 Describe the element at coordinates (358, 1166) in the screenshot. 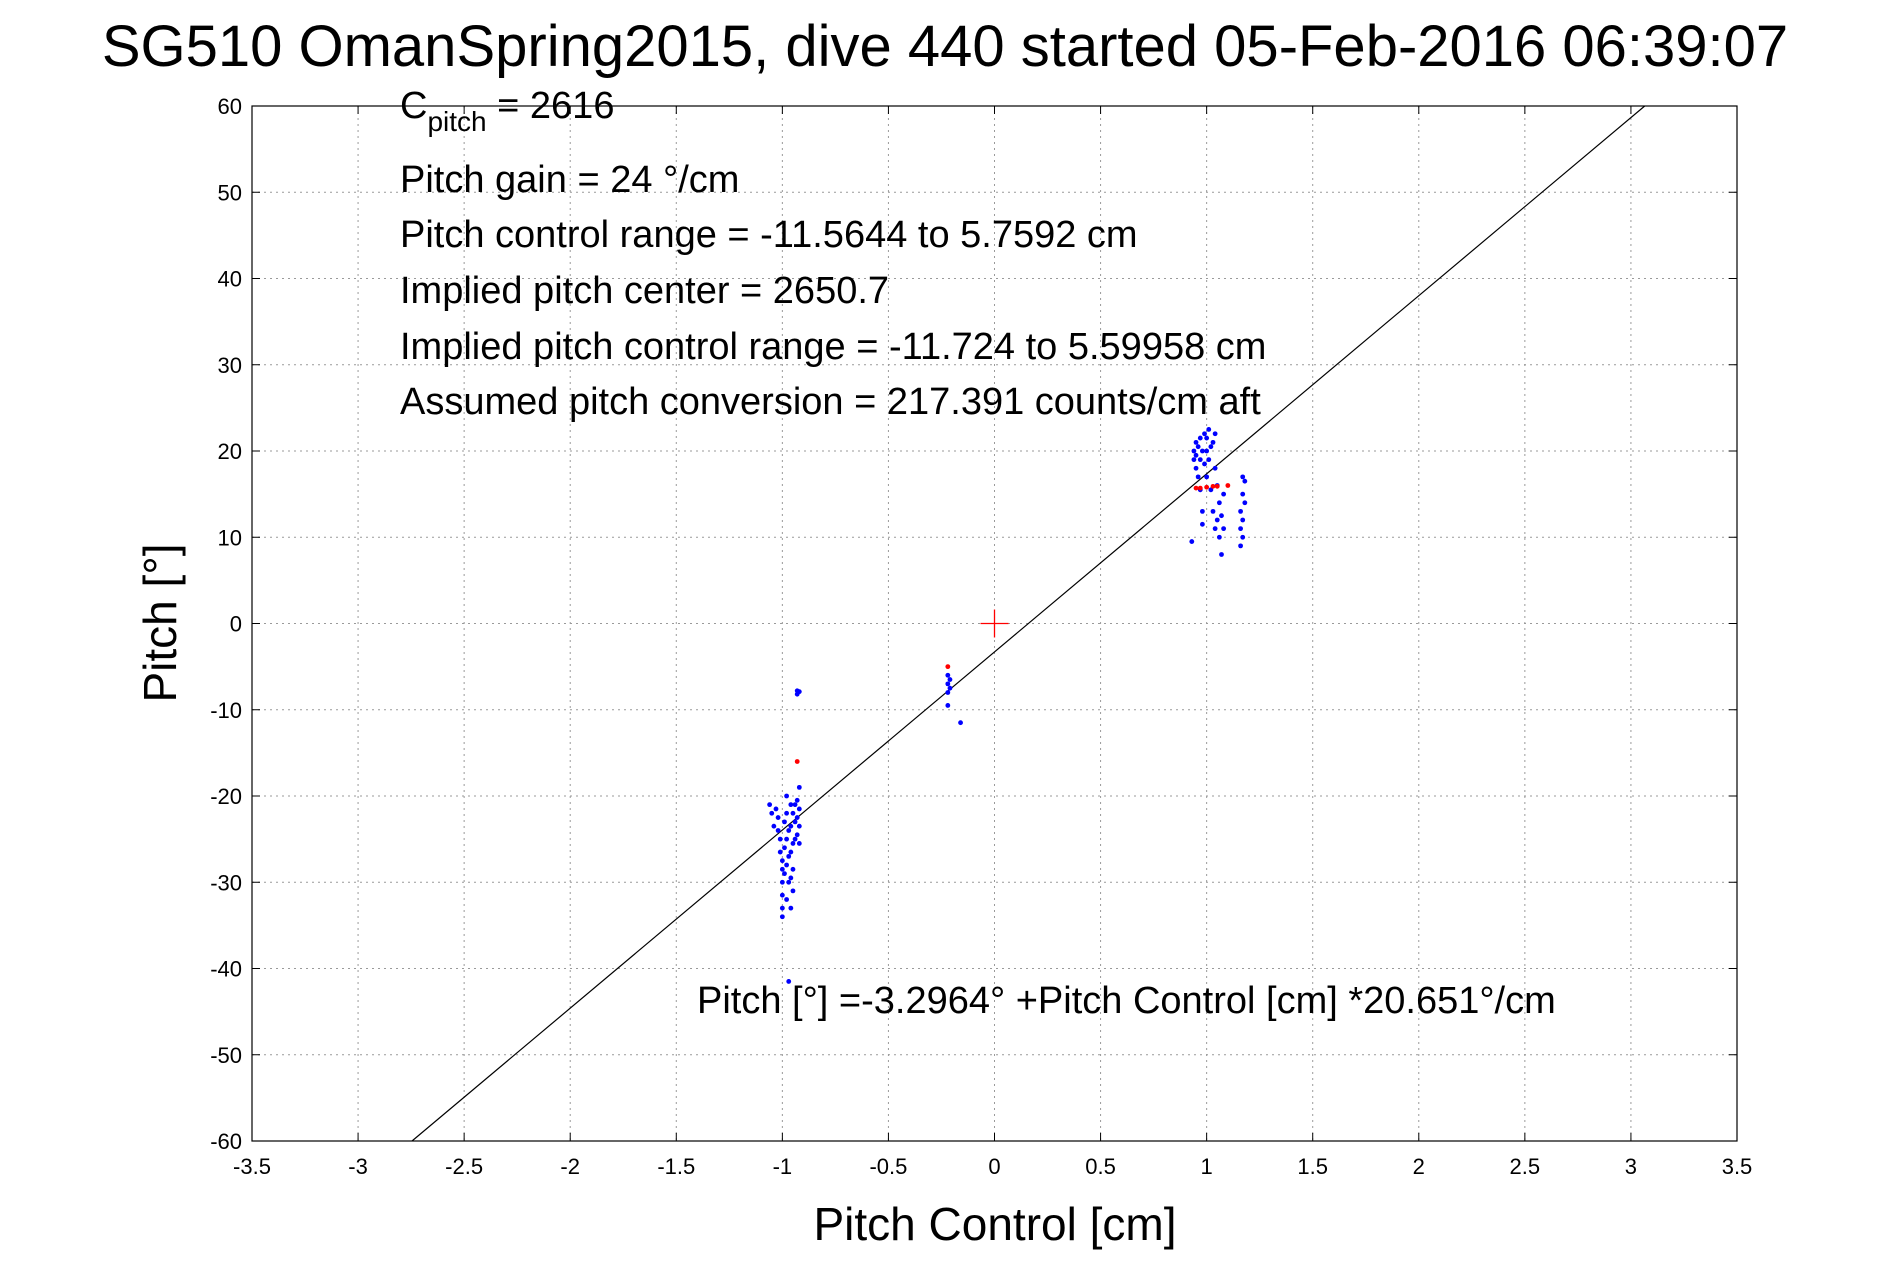

I see `x-tick-label: -3` at that location.